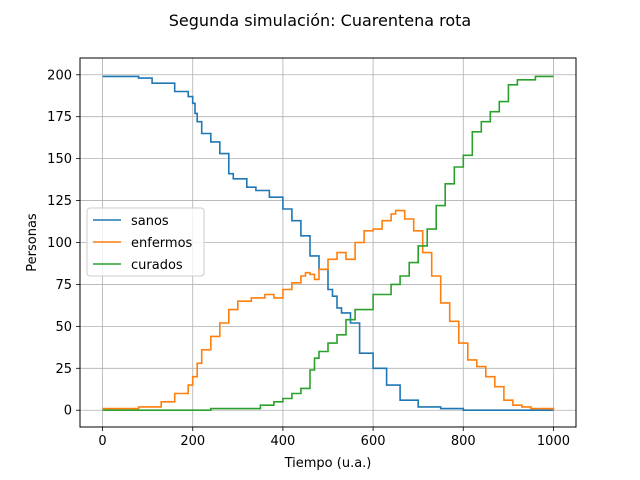 The image size is (640, 480). What do you see at coordinates (68, 411) in the screenshot?
I see `y-tick-label: 0` at bounding box center [68, 411].